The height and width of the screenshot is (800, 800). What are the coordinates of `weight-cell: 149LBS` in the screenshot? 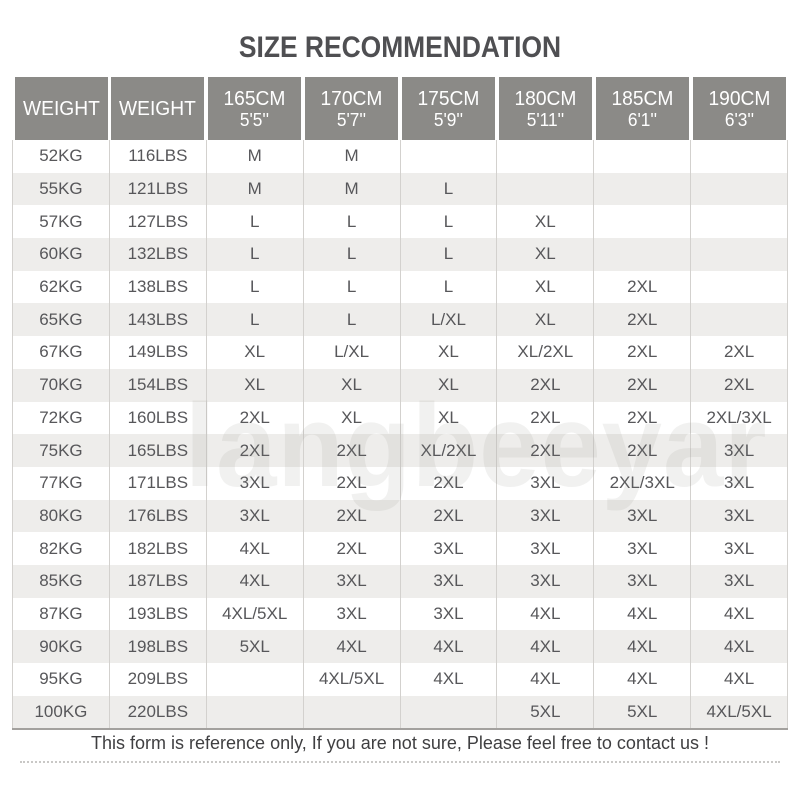 It's located at (158, 352).